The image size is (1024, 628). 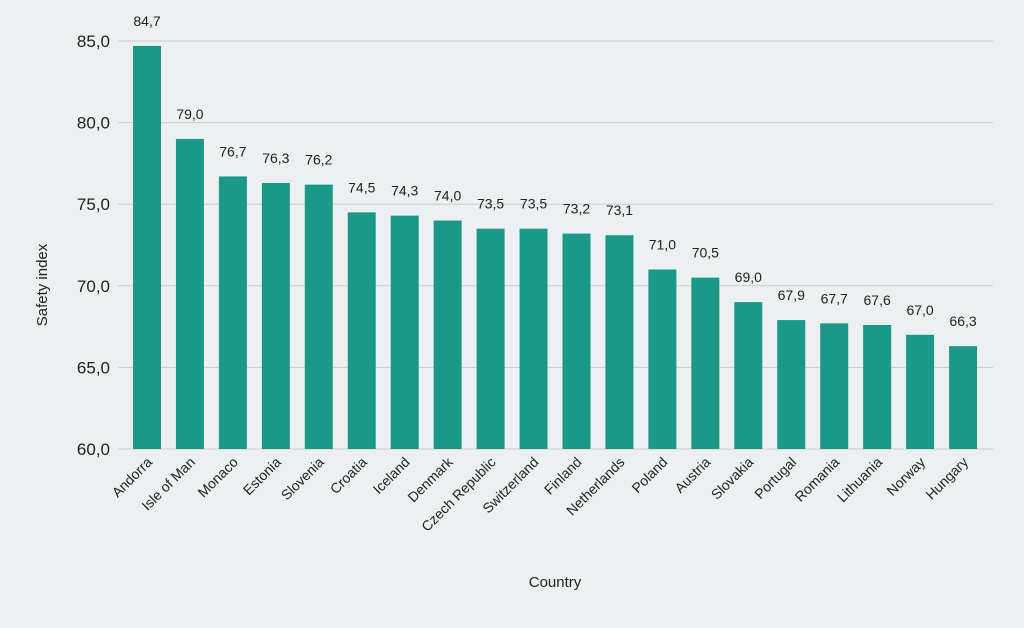 I want to click on data-label: 76,3, so click(x=275, y=158).